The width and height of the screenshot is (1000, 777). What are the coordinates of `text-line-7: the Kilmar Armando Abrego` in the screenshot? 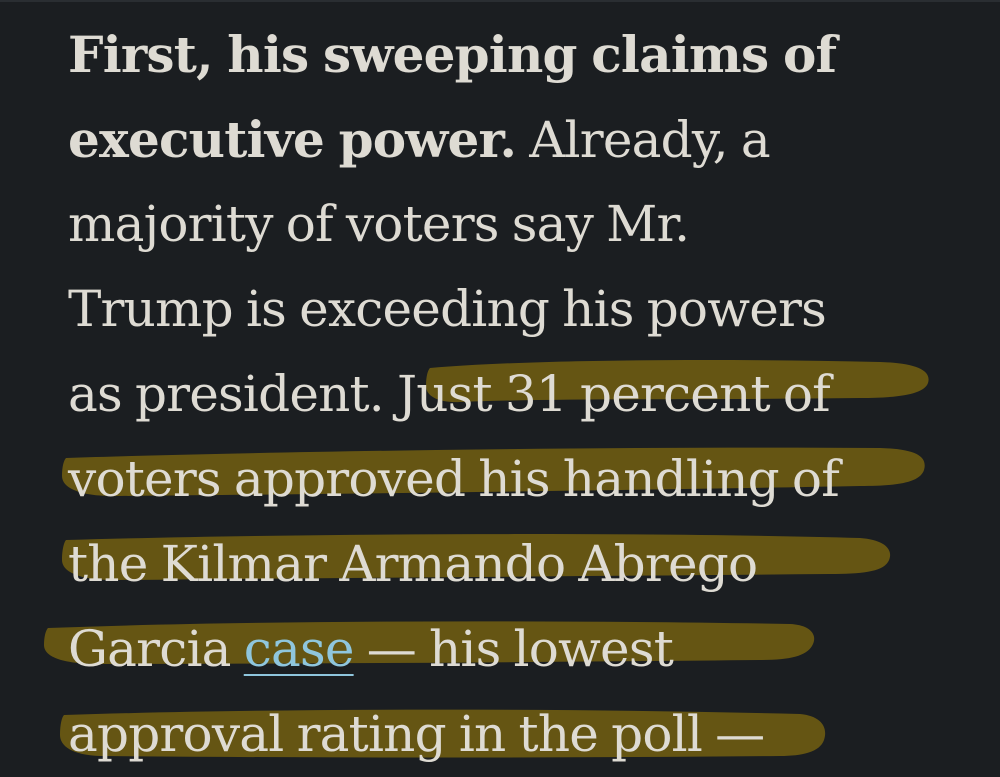 It's located at (518, 564).